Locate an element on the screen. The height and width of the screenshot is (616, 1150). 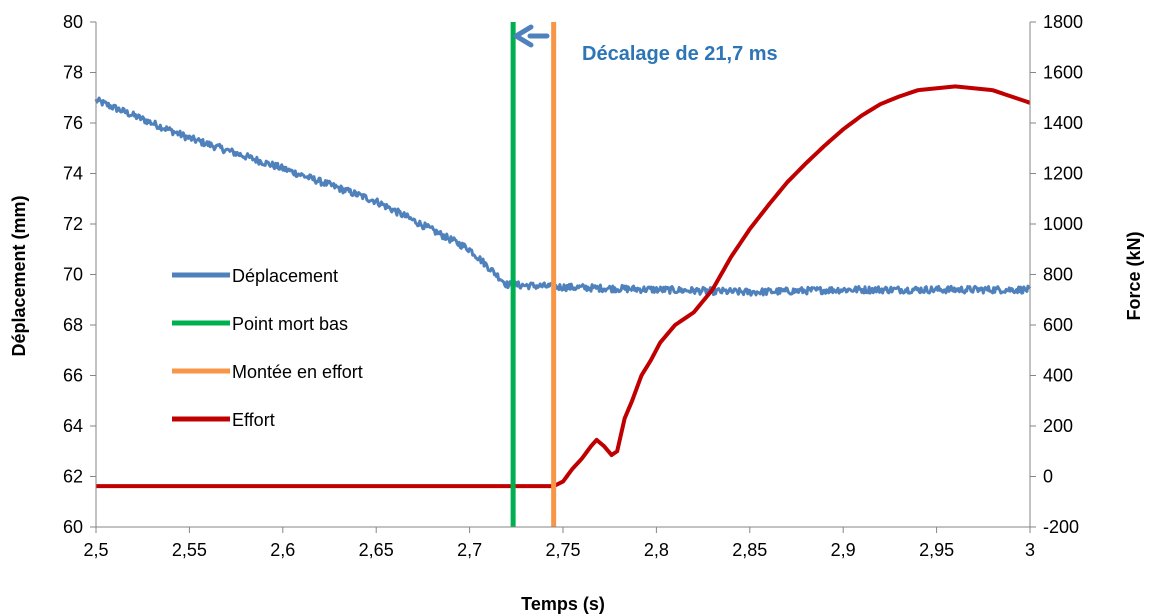
y-right-tick-label: 1200 is located at coordinates (1063, 174).